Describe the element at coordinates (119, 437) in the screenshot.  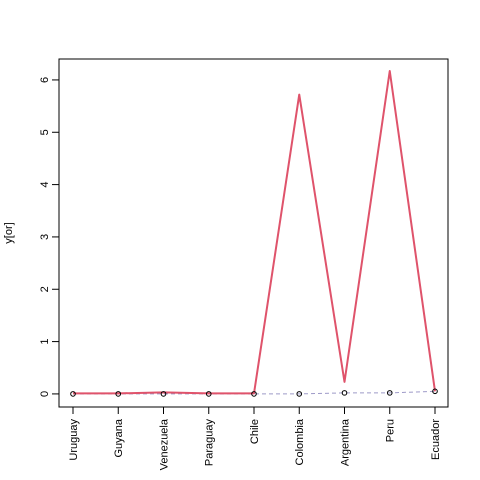
I see `x-tick-label: Guyana` at that location.